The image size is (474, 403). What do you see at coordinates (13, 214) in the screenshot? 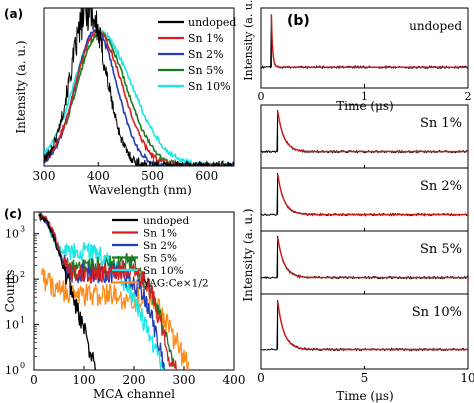
I see `panel-c-label: (c)` at bounding box center [13, 214].